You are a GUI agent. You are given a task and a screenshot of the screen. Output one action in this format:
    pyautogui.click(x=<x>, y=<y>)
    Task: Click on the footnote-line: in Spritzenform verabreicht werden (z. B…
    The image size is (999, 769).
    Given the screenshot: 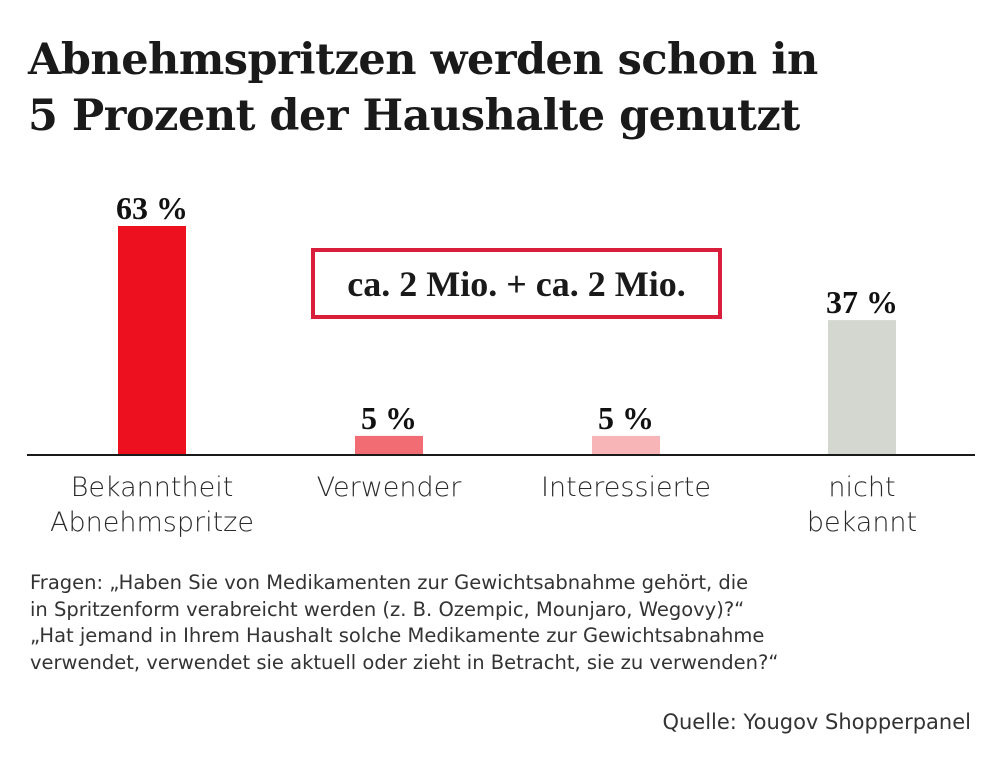 What is the action you would take?
    pyautogui.click(x=387, y=609)
    